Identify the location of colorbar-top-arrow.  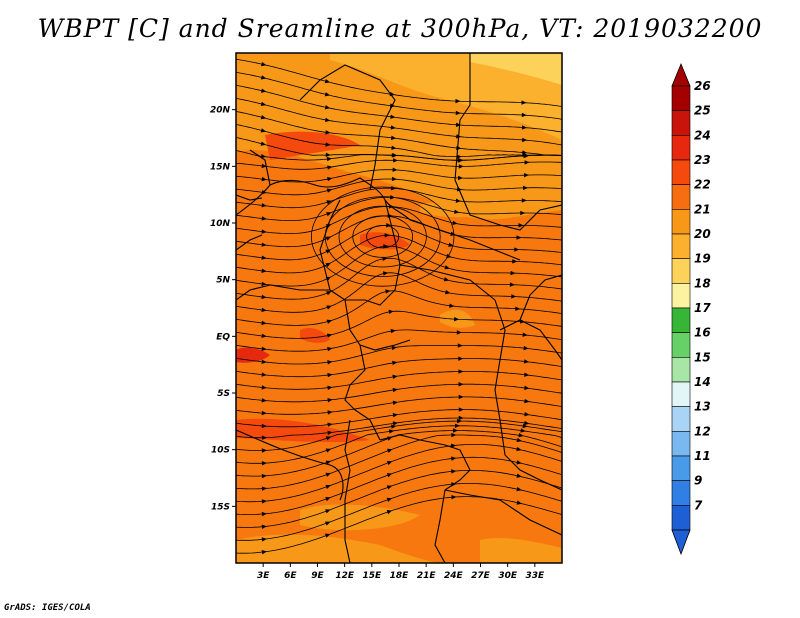
(681, 74).